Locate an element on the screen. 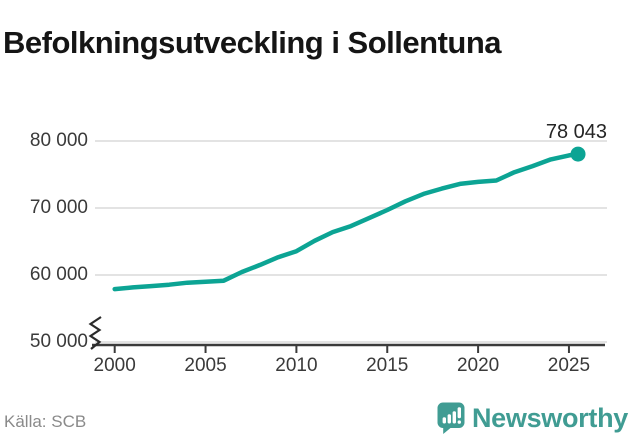 The height and width of the screenshot is (439, 631). x-tick-label-2015: 2015 is located at coordinates (387, 365).